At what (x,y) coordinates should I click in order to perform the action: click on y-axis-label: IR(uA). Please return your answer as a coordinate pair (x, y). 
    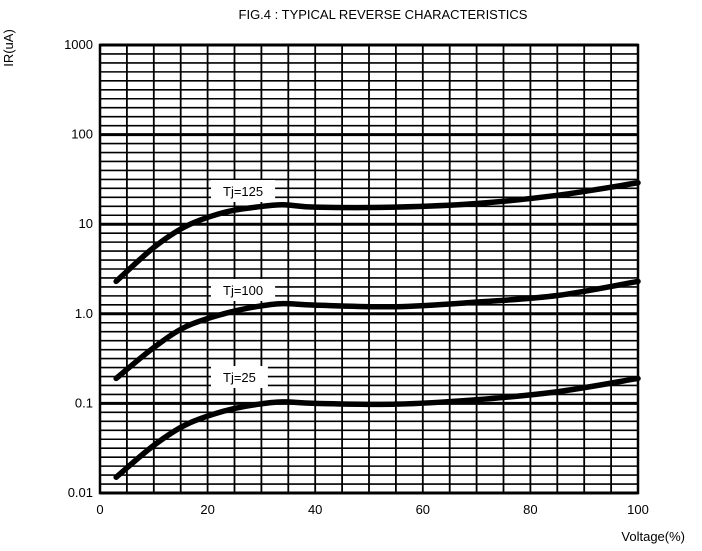
    Looking at the image, I should click on (8, 48).